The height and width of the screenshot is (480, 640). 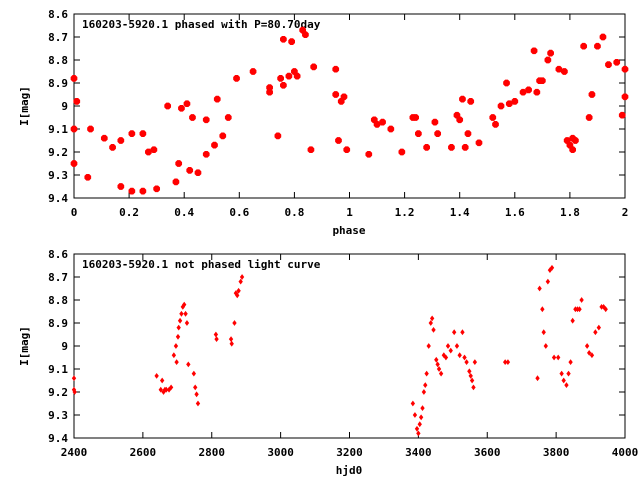 What do you see at coordinates (625, 212) in the screenshot?
I see `phased-x-tick-label: 2` at bounding box center [625, 212].